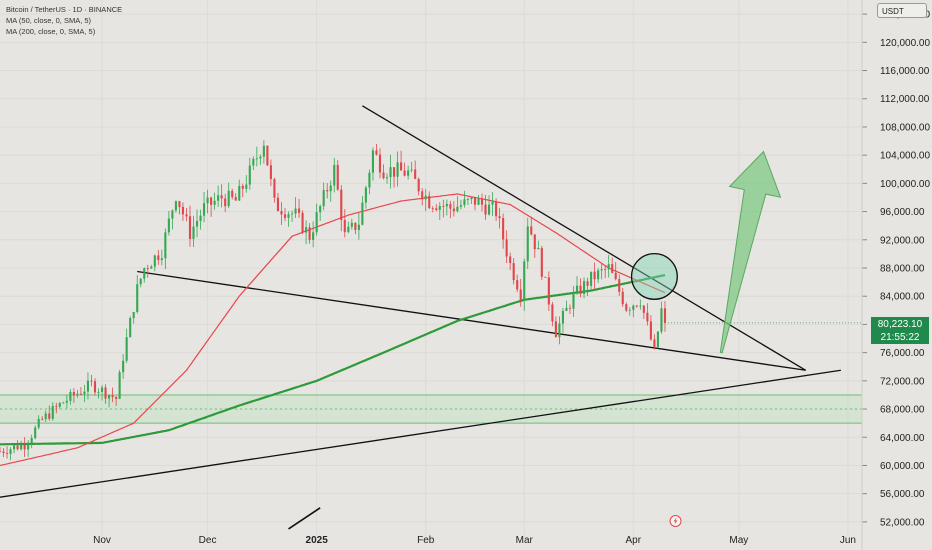 The height and width of the screenshot is (550, 932). Describe the element at coordinates (902, 240) in the screenshot. I see `y-tick-label: 92,000.00` at that location.